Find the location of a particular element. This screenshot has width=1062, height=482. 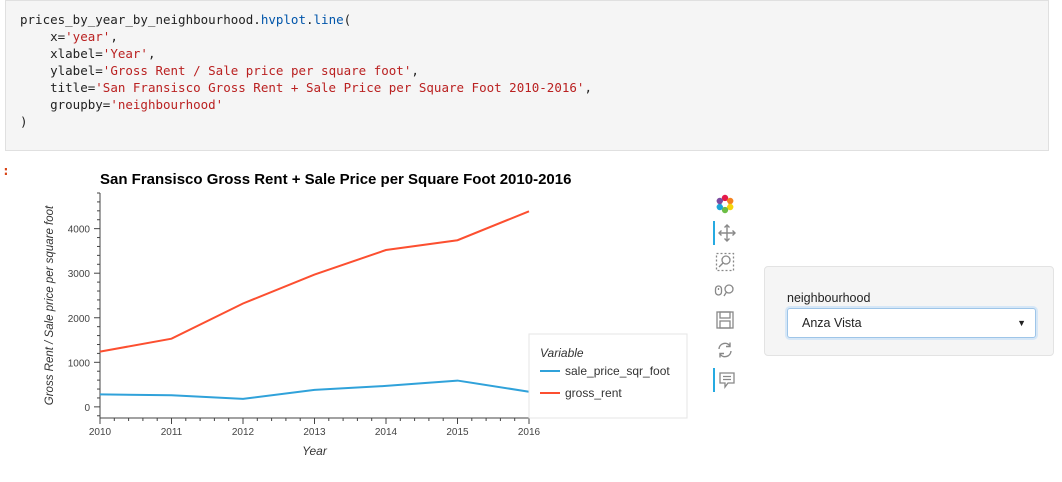

legend-title: Variable is located at coordinates (562, 353).